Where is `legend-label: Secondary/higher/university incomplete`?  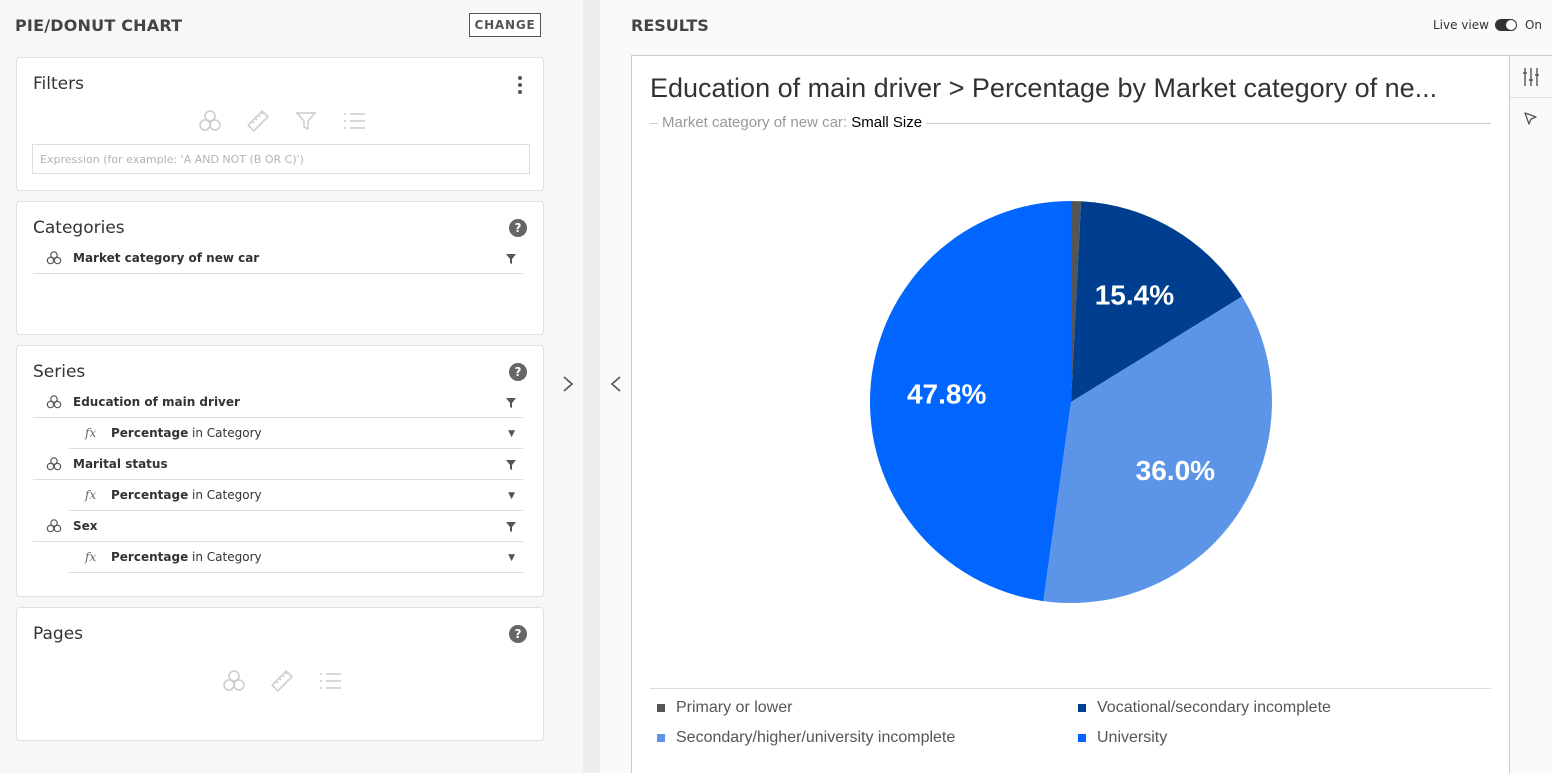 legend-label: Secondary/higher/university incomplete is located at coordinates (816, 737).